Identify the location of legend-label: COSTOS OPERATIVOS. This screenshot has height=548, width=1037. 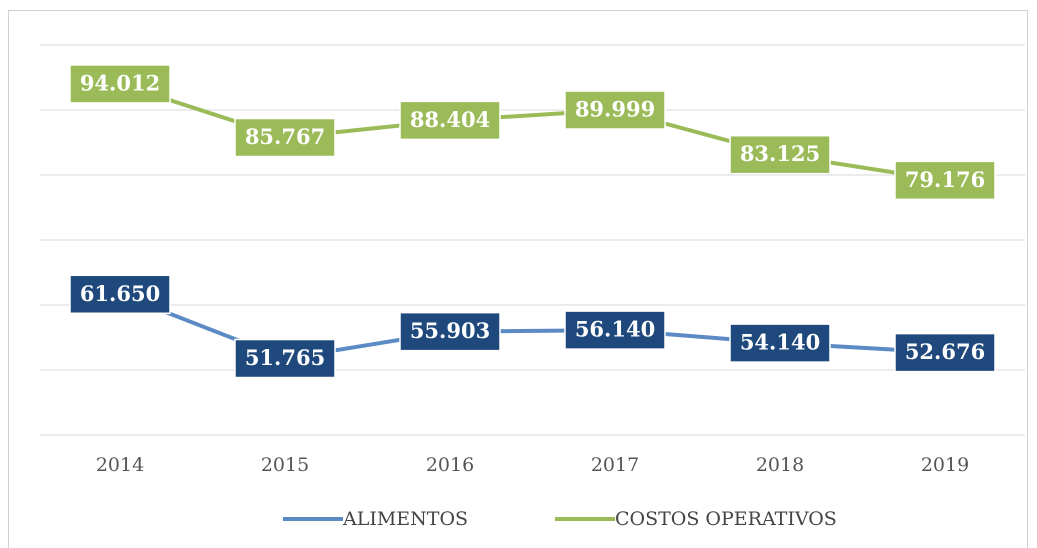
(726, 519).